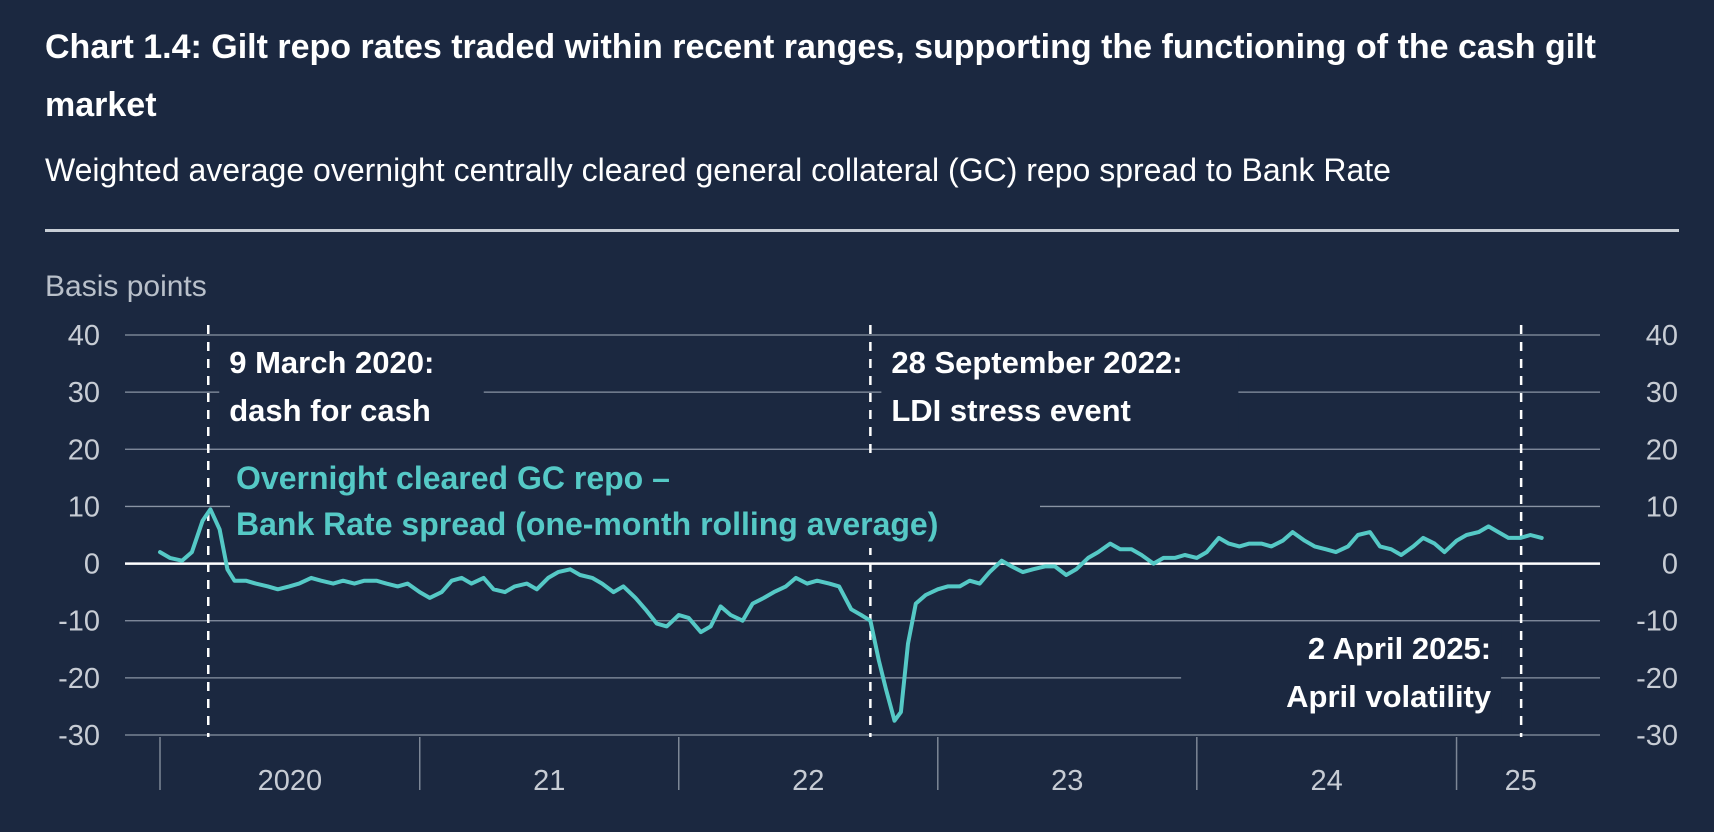 The height and width of the screenshot is (832, 1714). Describe the element at coordinates (1657, 622) in the screenshot. I see `y-tick-label-right: -10` at that location.